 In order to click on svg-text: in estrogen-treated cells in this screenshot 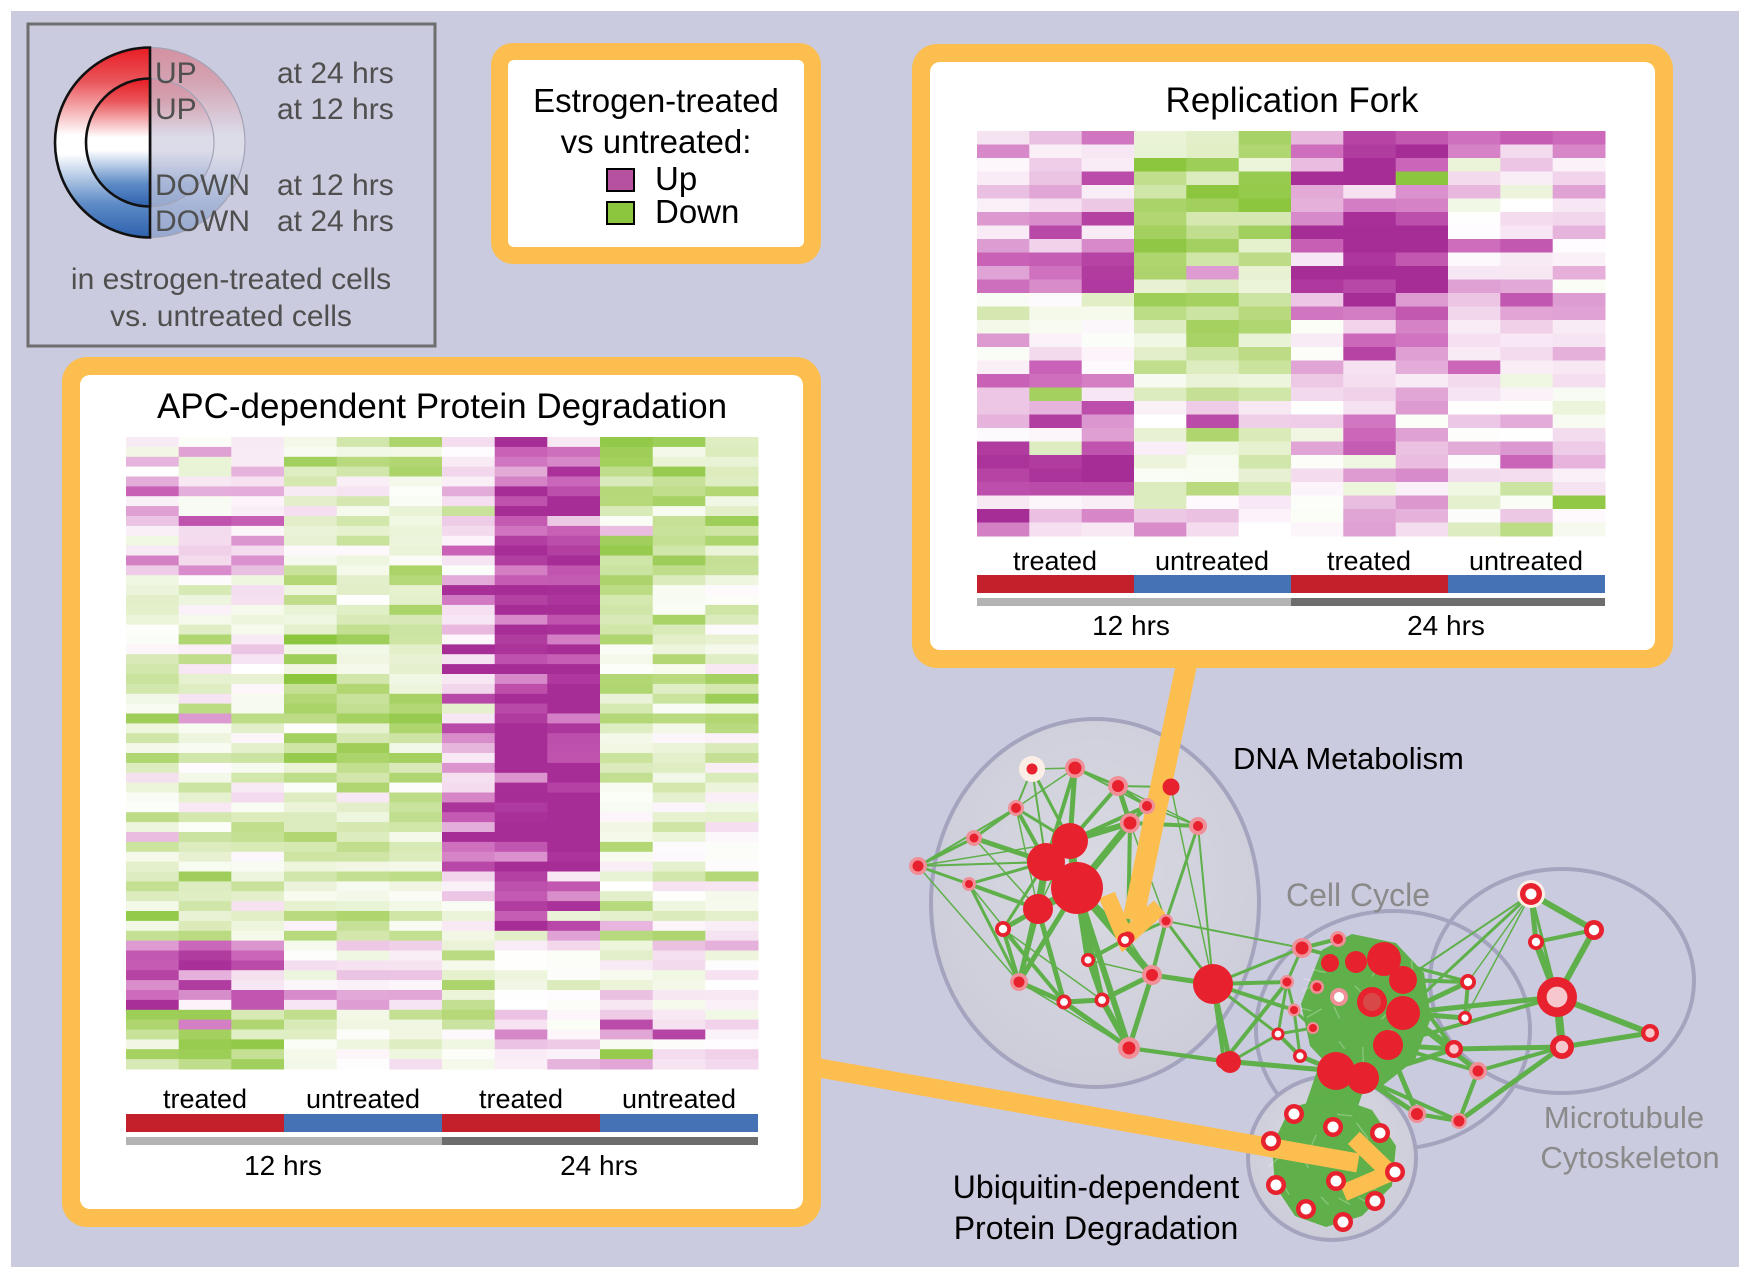, I will do `click(231, 279)`.